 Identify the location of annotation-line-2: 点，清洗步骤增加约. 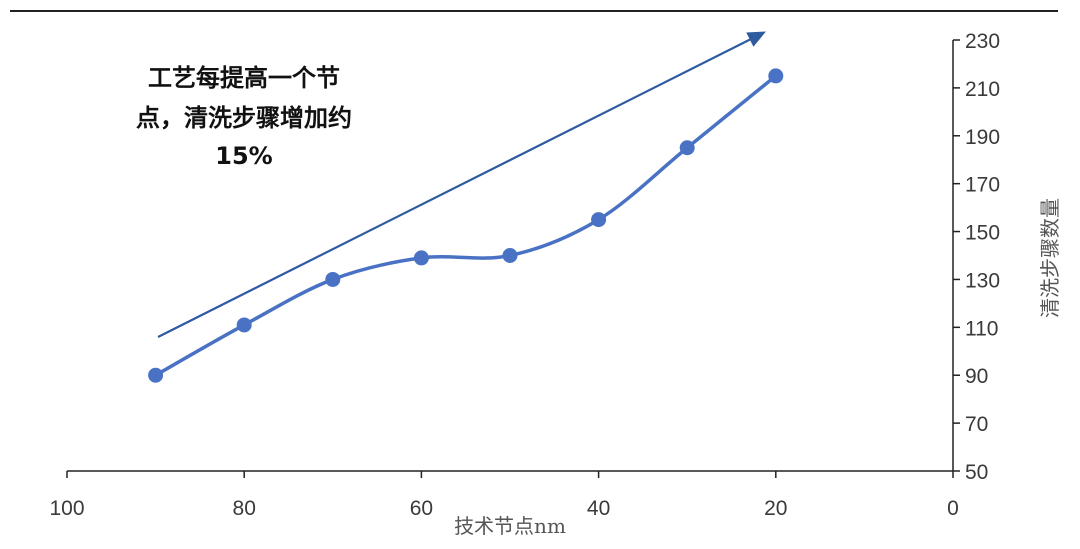
(244, 118).